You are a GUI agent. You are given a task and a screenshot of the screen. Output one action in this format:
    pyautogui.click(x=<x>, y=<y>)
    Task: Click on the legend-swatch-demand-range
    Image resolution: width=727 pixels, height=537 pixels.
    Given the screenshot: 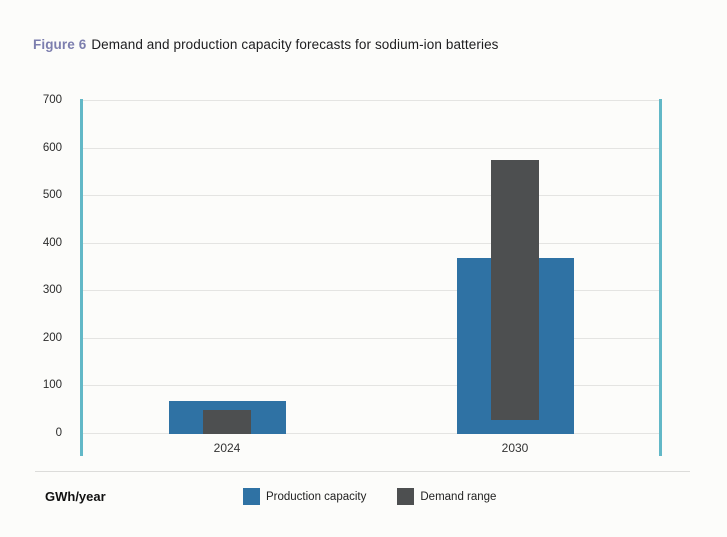 What is the action you would take?
    pyautogui.click(x=406, y=496)
    